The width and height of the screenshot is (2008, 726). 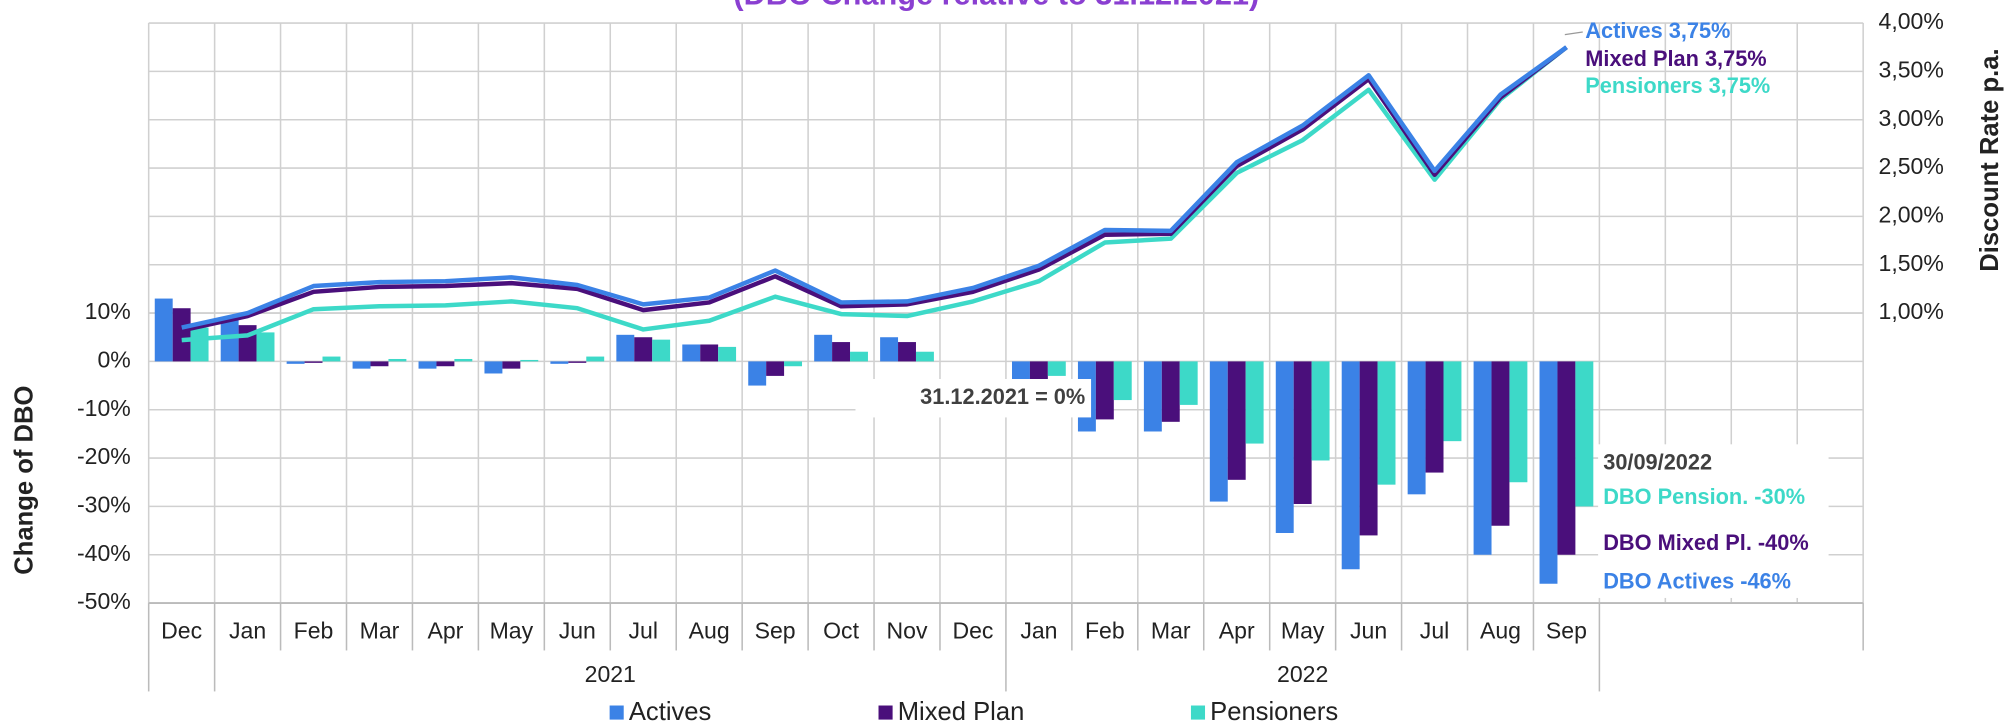 I want to click on legend-label: Mixed Plan, so click(x=961, y=712).